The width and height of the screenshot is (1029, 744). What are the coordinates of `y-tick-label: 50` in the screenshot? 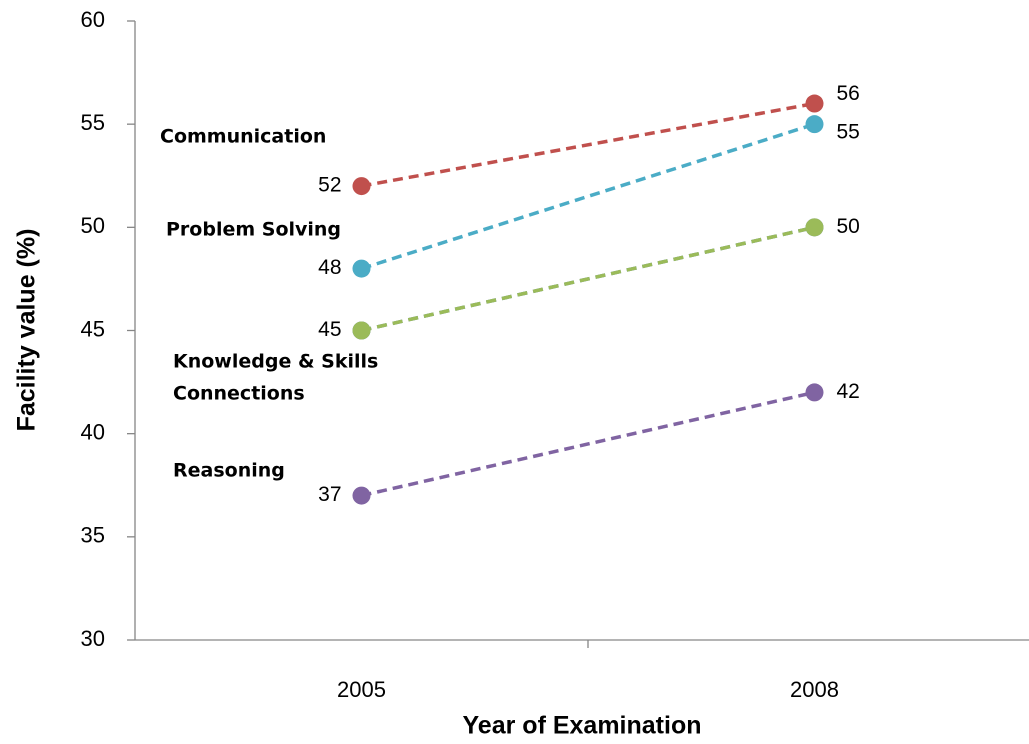 It's located at (93, 225).